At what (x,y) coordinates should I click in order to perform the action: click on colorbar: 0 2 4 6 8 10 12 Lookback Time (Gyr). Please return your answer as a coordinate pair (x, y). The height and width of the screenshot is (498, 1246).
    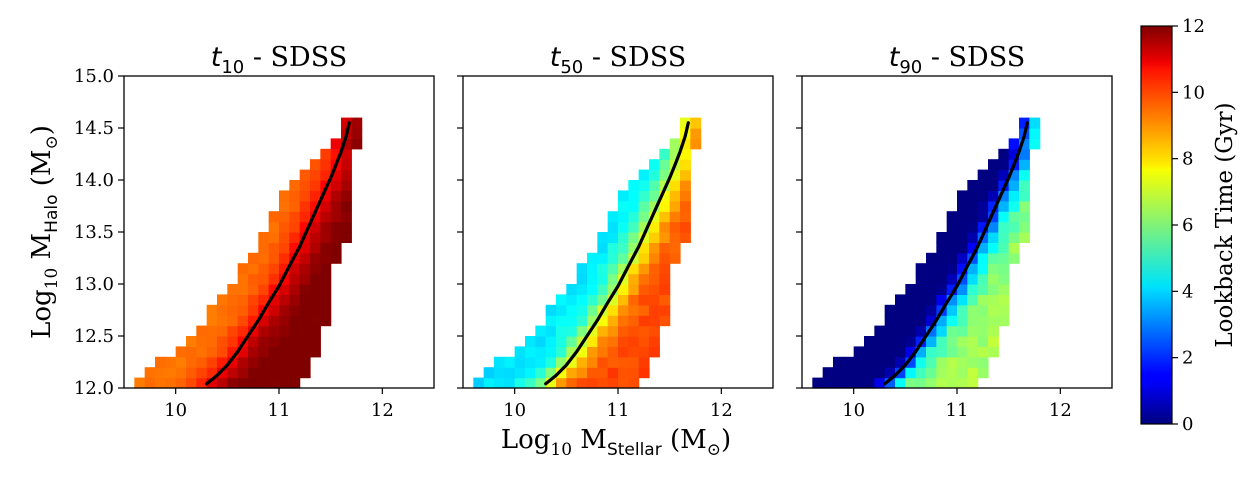
    Looking at the image, I should click on (1189, 225).